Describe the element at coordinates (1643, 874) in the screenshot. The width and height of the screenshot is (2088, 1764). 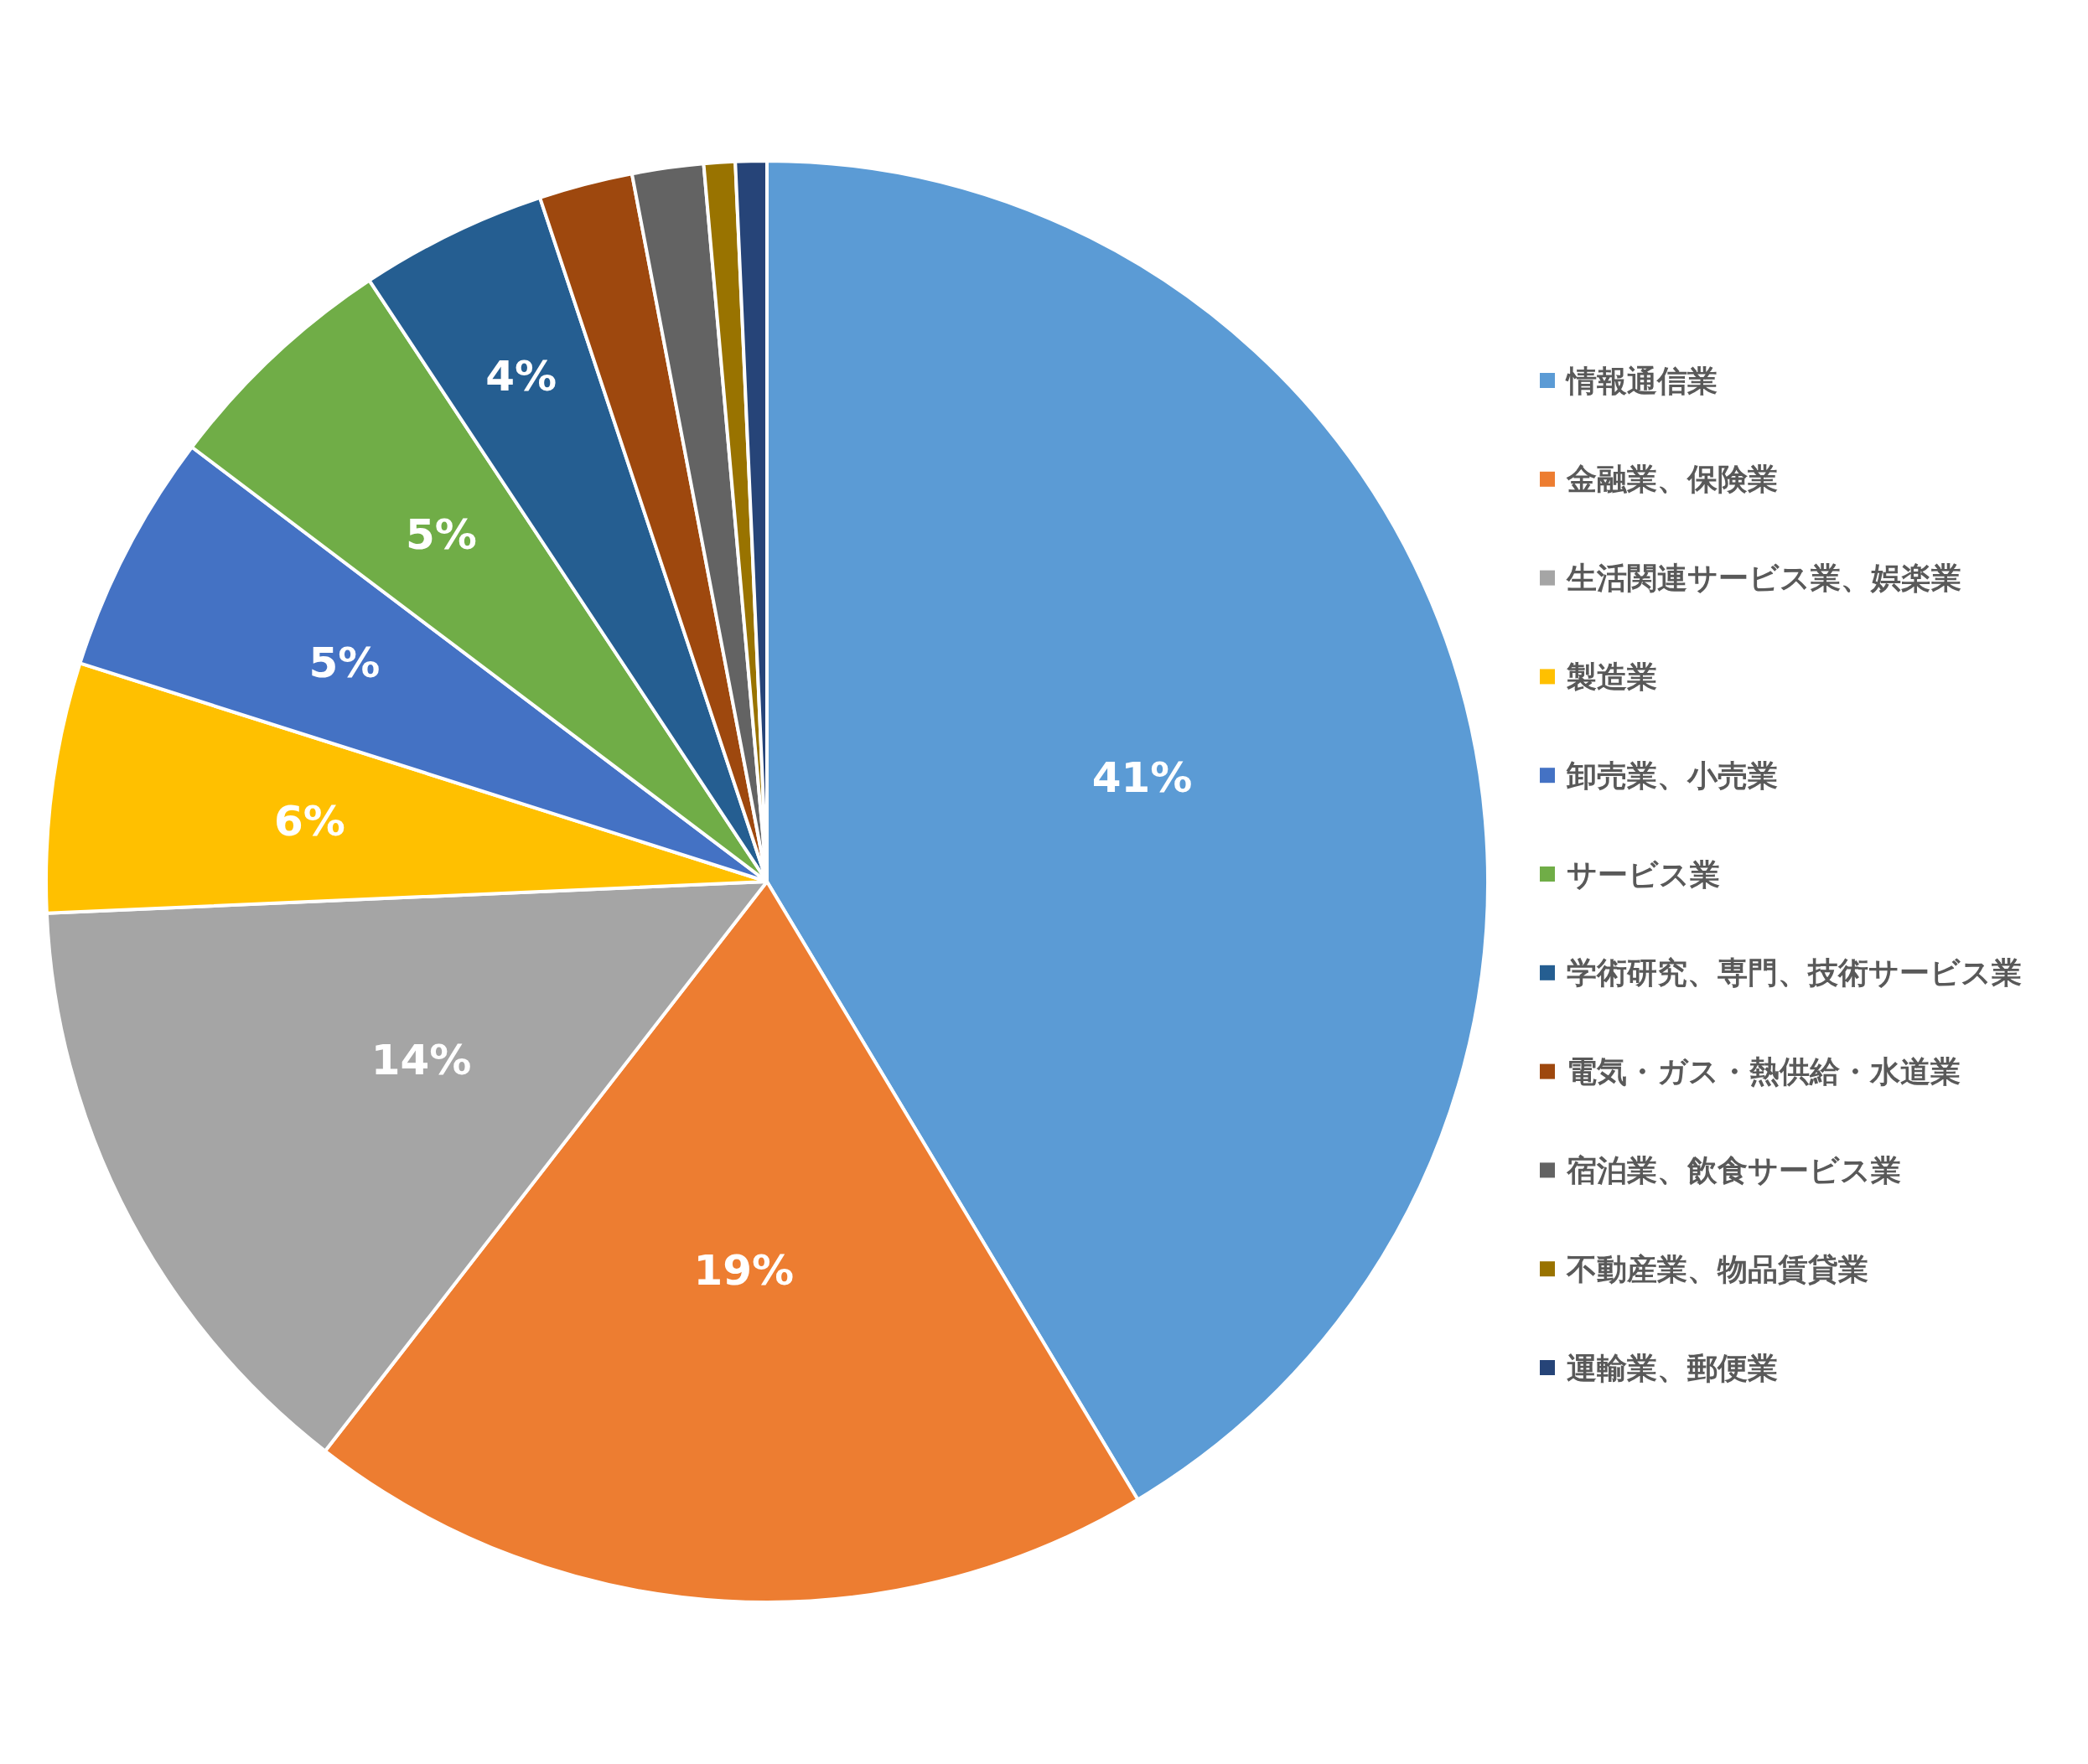
I see `legend-label: サービス業` at that location.